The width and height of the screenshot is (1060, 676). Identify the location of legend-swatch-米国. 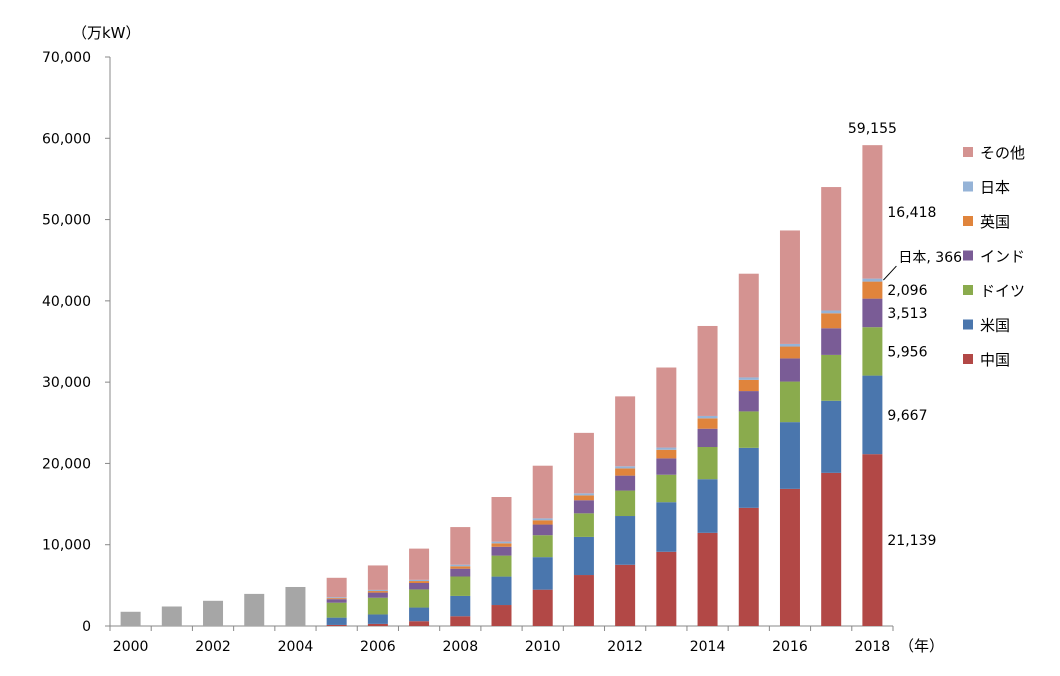
(968, 324).